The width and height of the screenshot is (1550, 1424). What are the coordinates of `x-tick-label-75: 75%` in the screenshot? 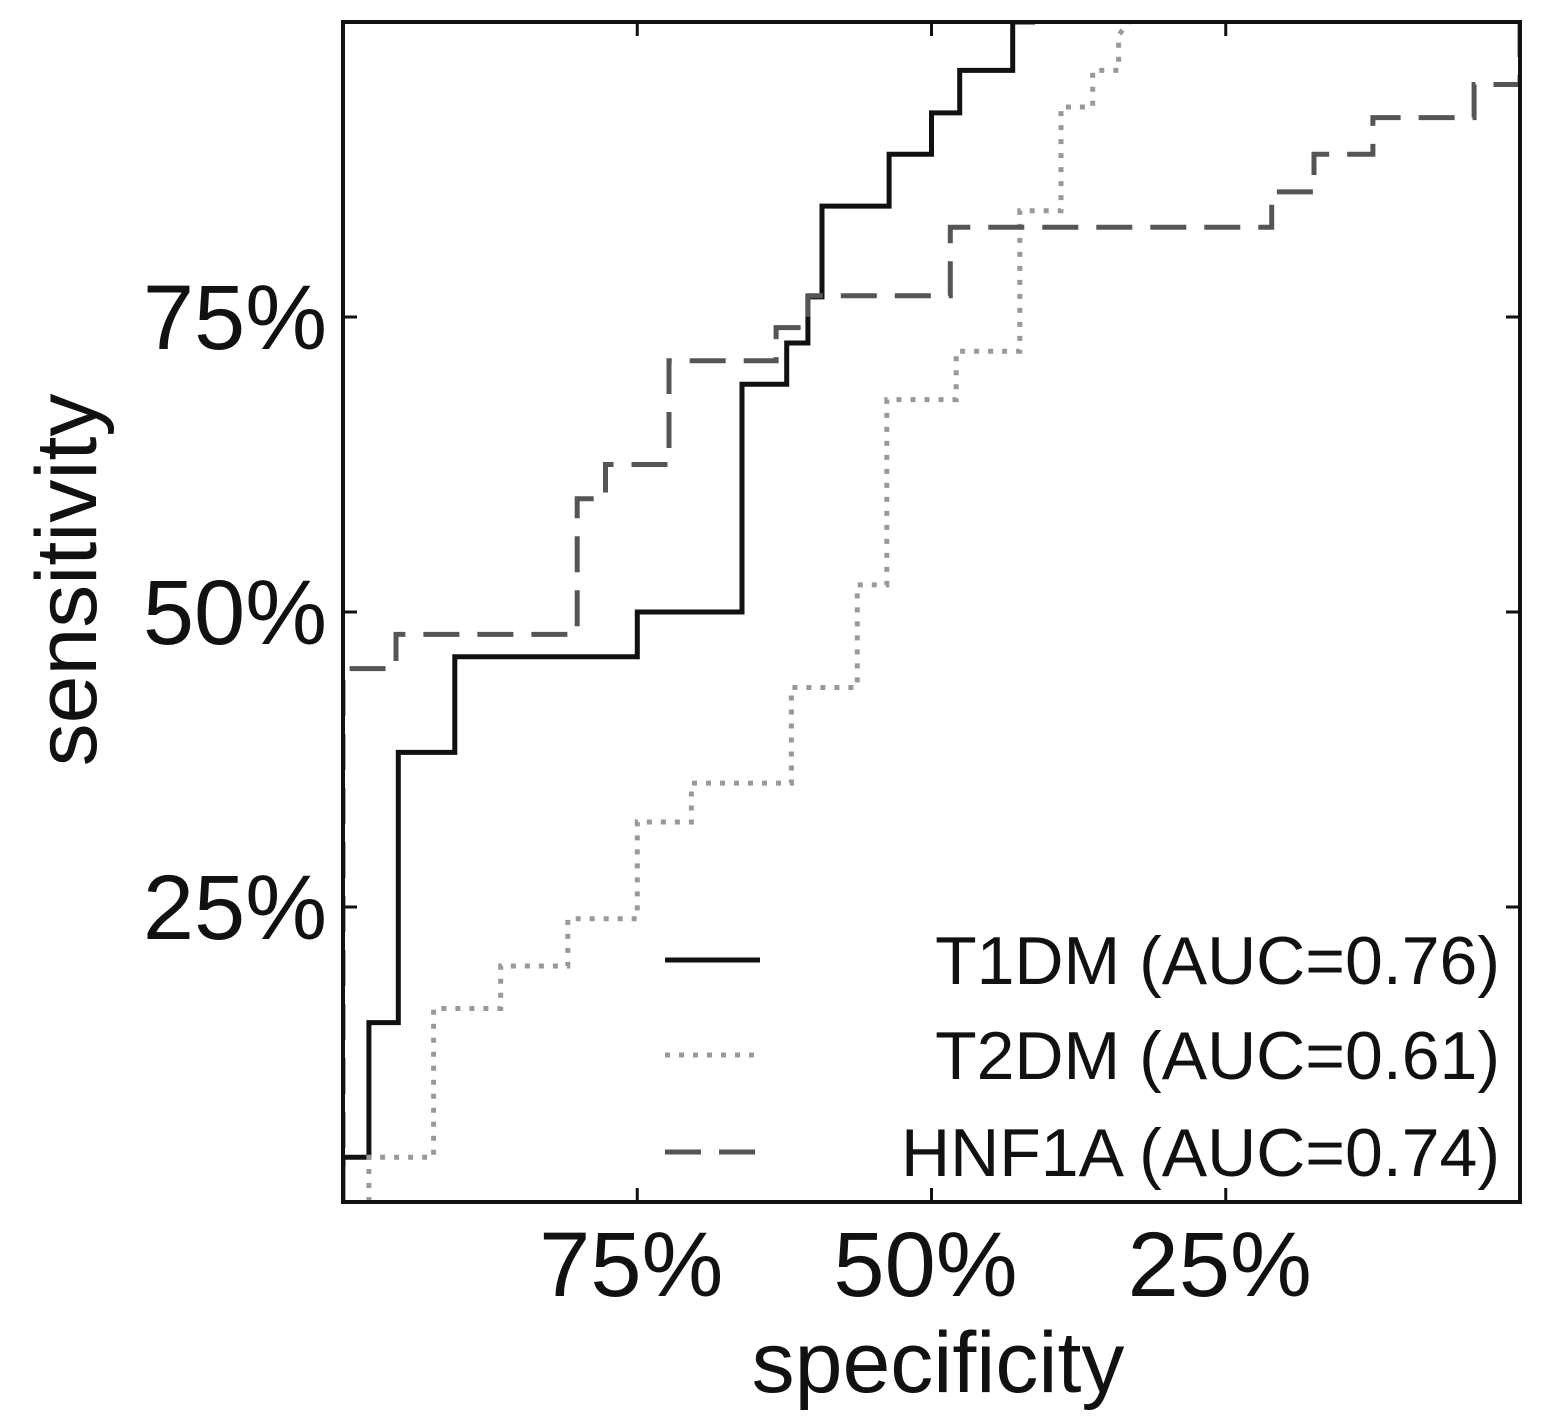 It's located at (631, 1265).